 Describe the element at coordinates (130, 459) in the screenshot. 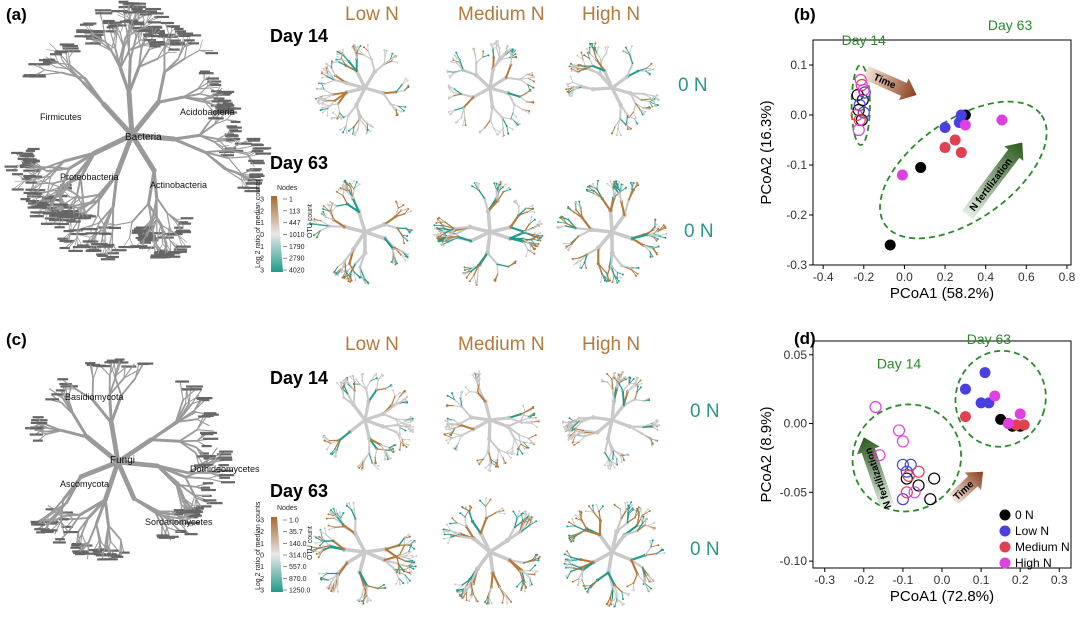

I see `fungi-overview-tree` at that location.